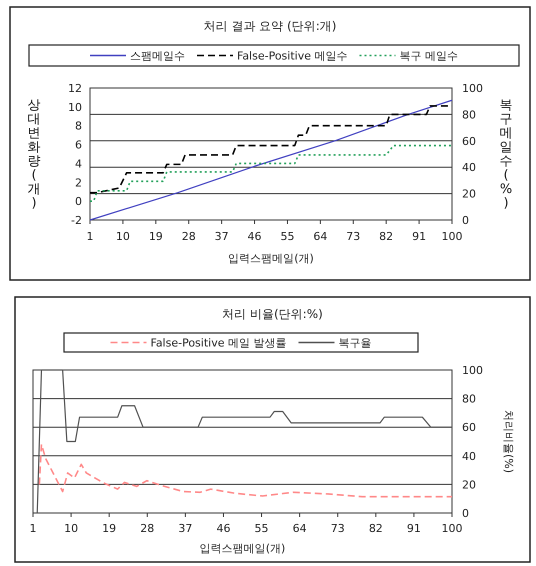  Describe the element at coordinates (76, 220) in the screenshot. I see `y-tick-label: -2` at that location.